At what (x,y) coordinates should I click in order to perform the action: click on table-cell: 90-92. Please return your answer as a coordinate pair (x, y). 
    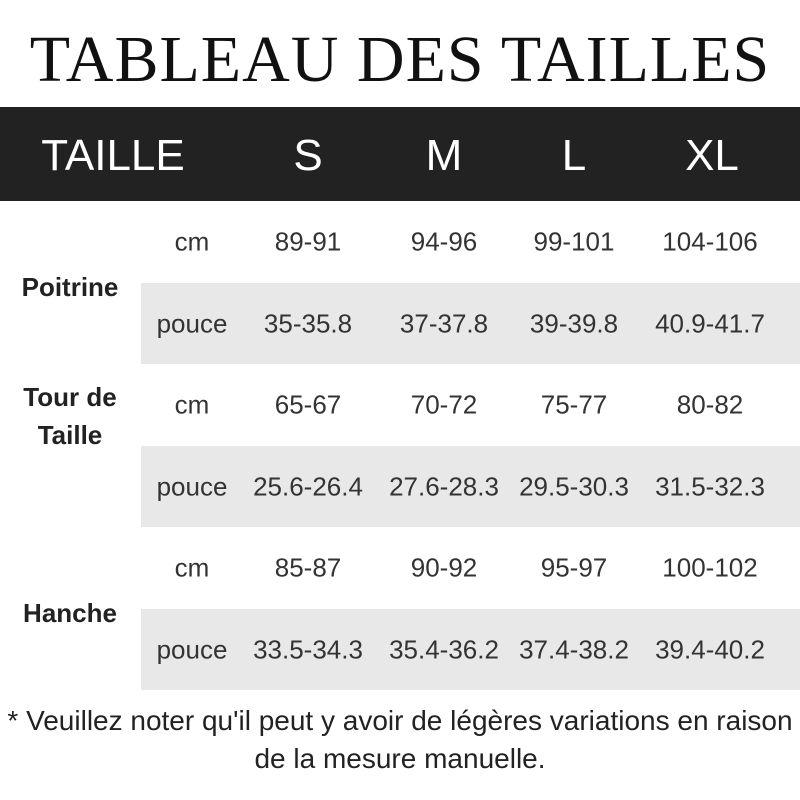
    Looking at the image, I should click on (444, 567).